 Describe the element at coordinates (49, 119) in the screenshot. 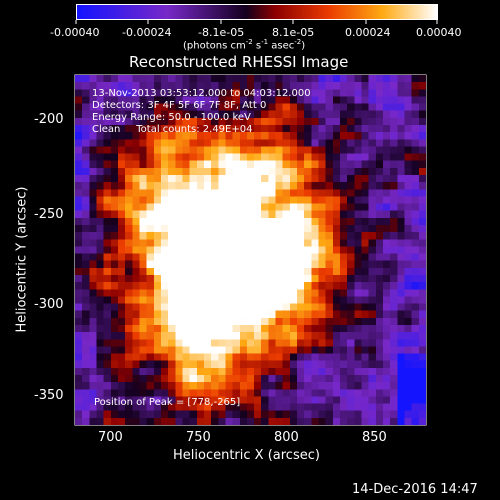

I see `y-tick-label: -200` at that location.